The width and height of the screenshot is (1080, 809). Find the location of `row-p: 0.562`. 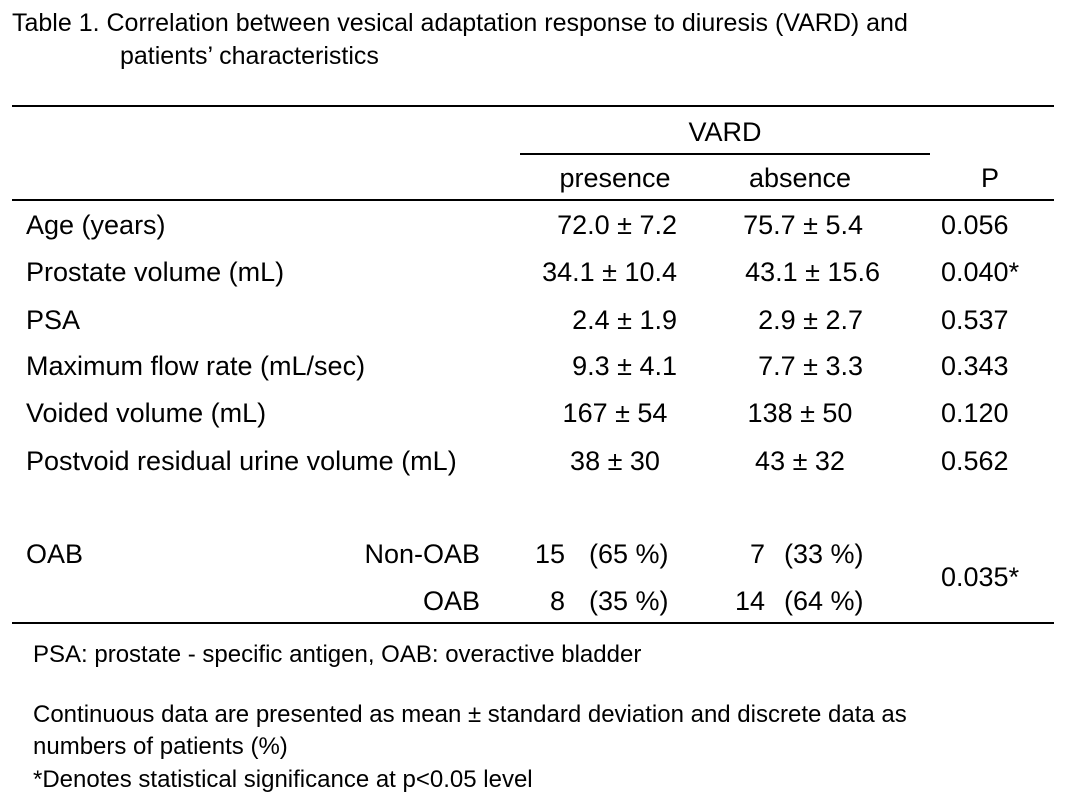

row-p: 0.562 is located at coordinates (975, 461).